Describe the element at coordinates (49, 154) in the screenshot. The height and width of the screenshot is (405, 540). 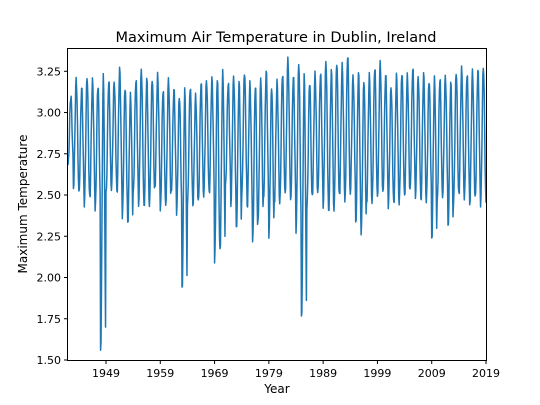
I see `y-tick-label: 2.75` at that location.